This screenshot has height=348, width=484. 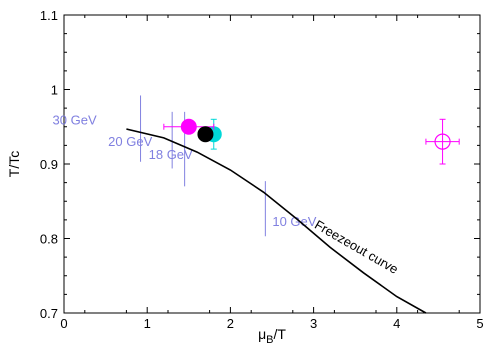 What do you see at coordinates (262, 334) in the screenshot?
I see `x-axis-title-mu: μ` at bounding box center [262, 334].